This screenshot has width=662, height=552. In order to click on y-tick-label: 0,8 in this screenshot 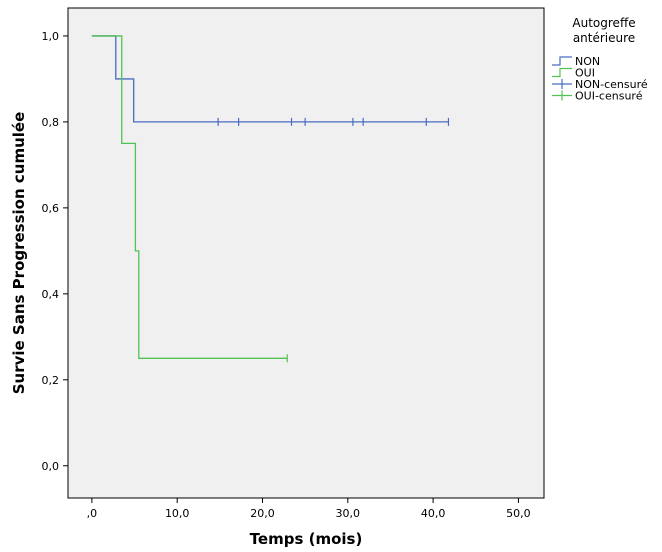, I will do `click(51, 122)`.